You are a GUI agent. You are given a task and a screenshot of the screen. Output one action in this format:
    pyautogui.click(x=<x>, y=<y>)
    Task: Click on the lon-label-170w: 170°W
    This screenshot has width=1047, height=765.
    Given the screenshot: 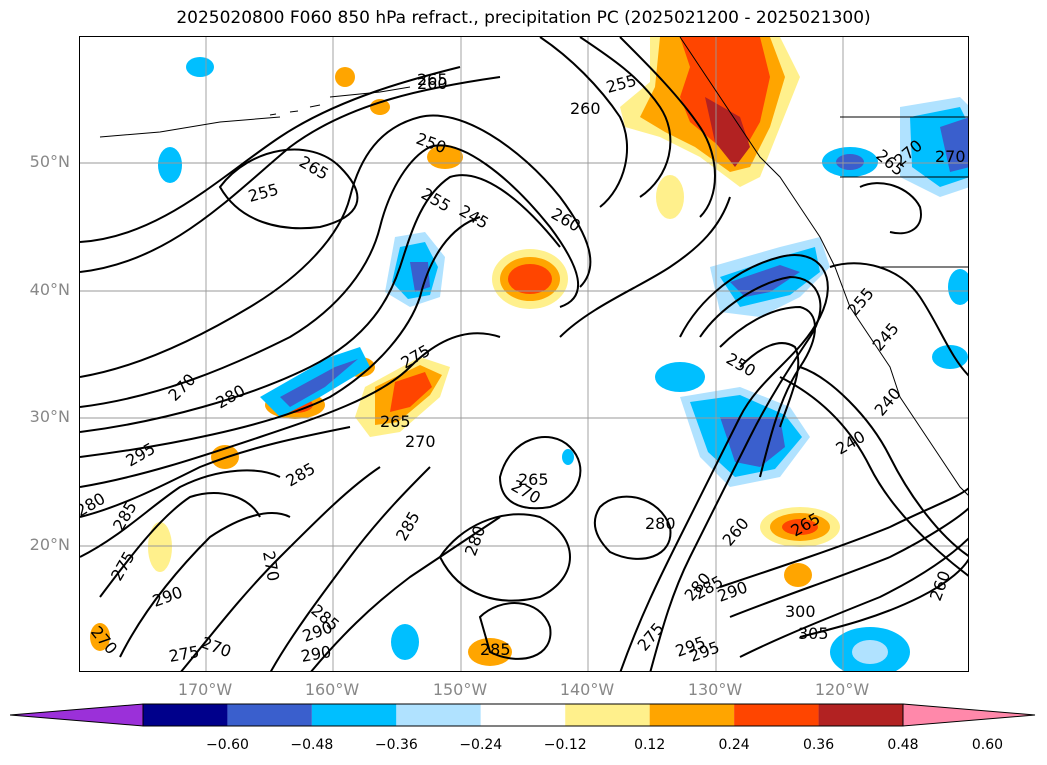 What is the action you would take?
    pyautogui.click(x=205, y=689)
    